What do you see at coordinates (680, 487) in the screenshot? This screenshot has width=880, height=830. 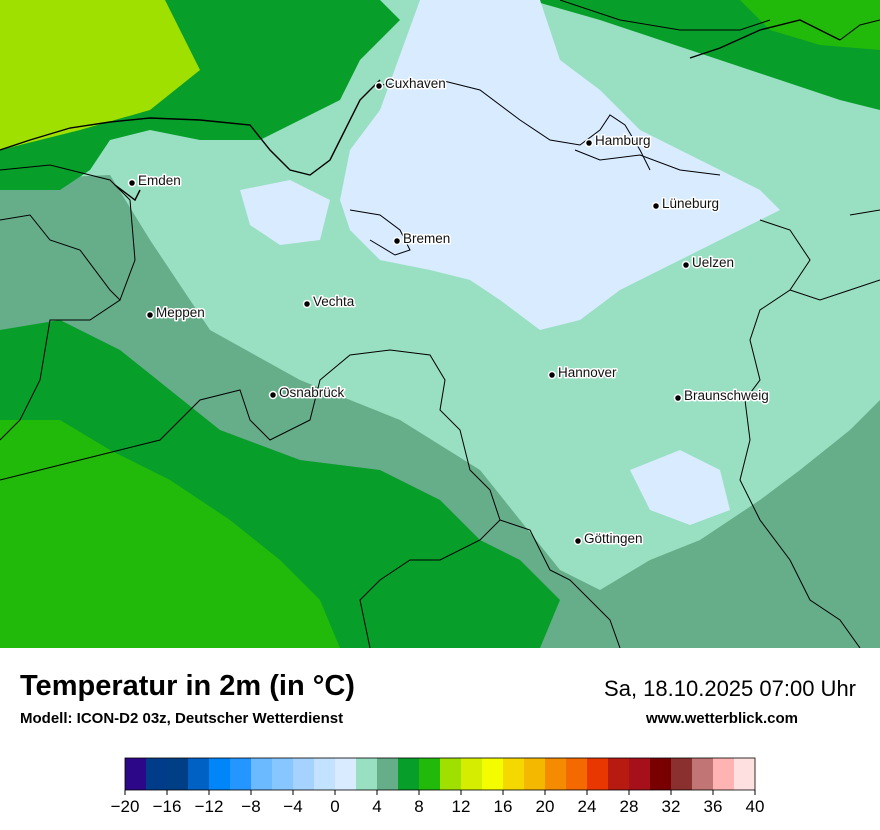 I see `temperature-zone-2-4-east` at bounding box center [680, 487].